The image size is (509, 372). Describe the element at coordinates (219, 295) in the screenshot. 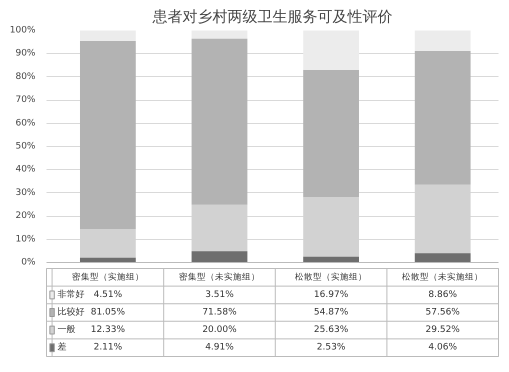

I see `data-label: 3.51%` at that location.